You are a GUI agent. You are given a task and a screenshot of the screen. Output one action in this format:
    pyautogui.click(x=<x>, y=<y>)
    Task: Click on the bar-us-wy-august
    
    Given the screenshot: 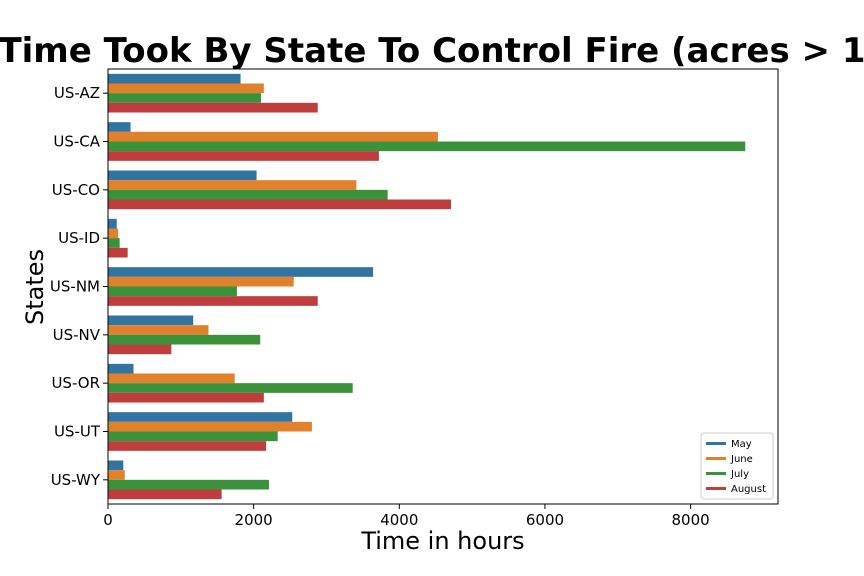 What is the action you would take?
    pyautogui.click(x=165, y=494)
    